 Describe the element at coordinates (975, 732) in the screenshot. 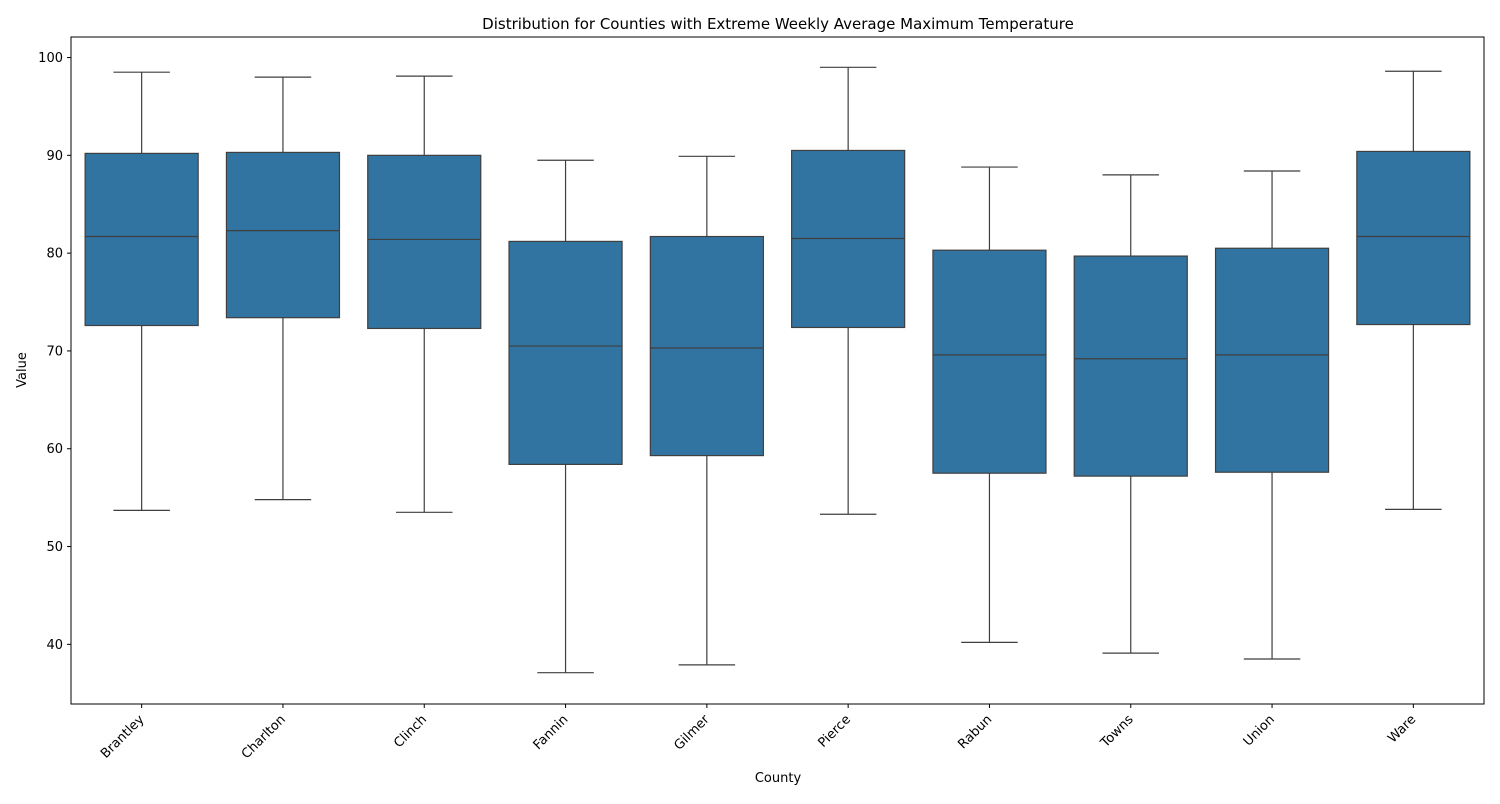

I see `x-tick-label: Rabun` at that location.